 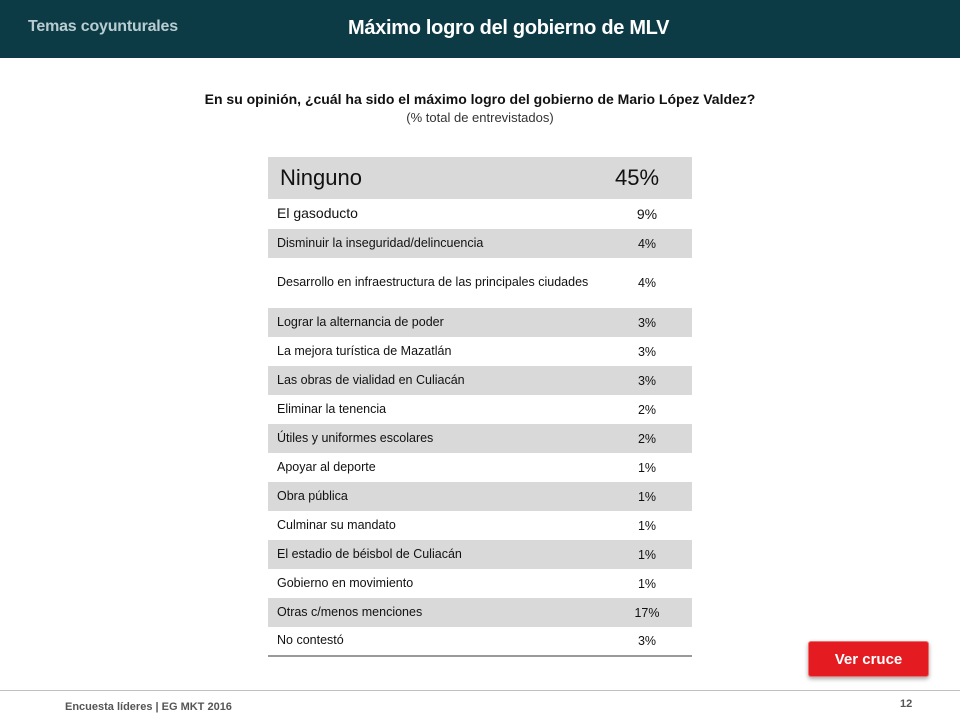 I want to click on row-label: Gobierno en movimiento, so click(x=345, y=582).